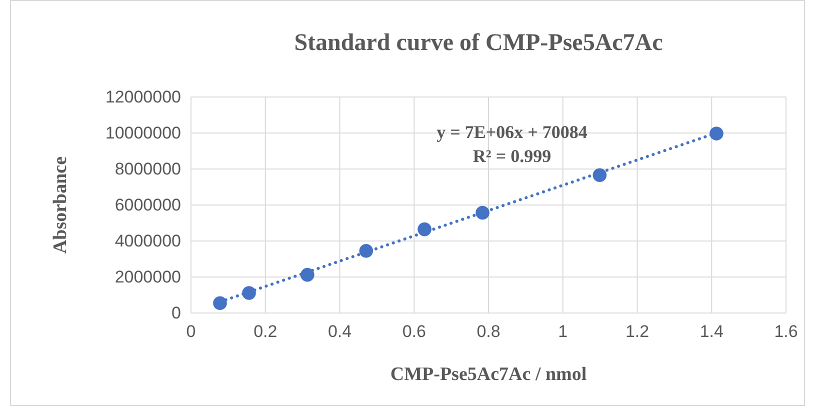 The image size is (816, 411). I want to click on x-tick-label: 1, so click(563, 332).